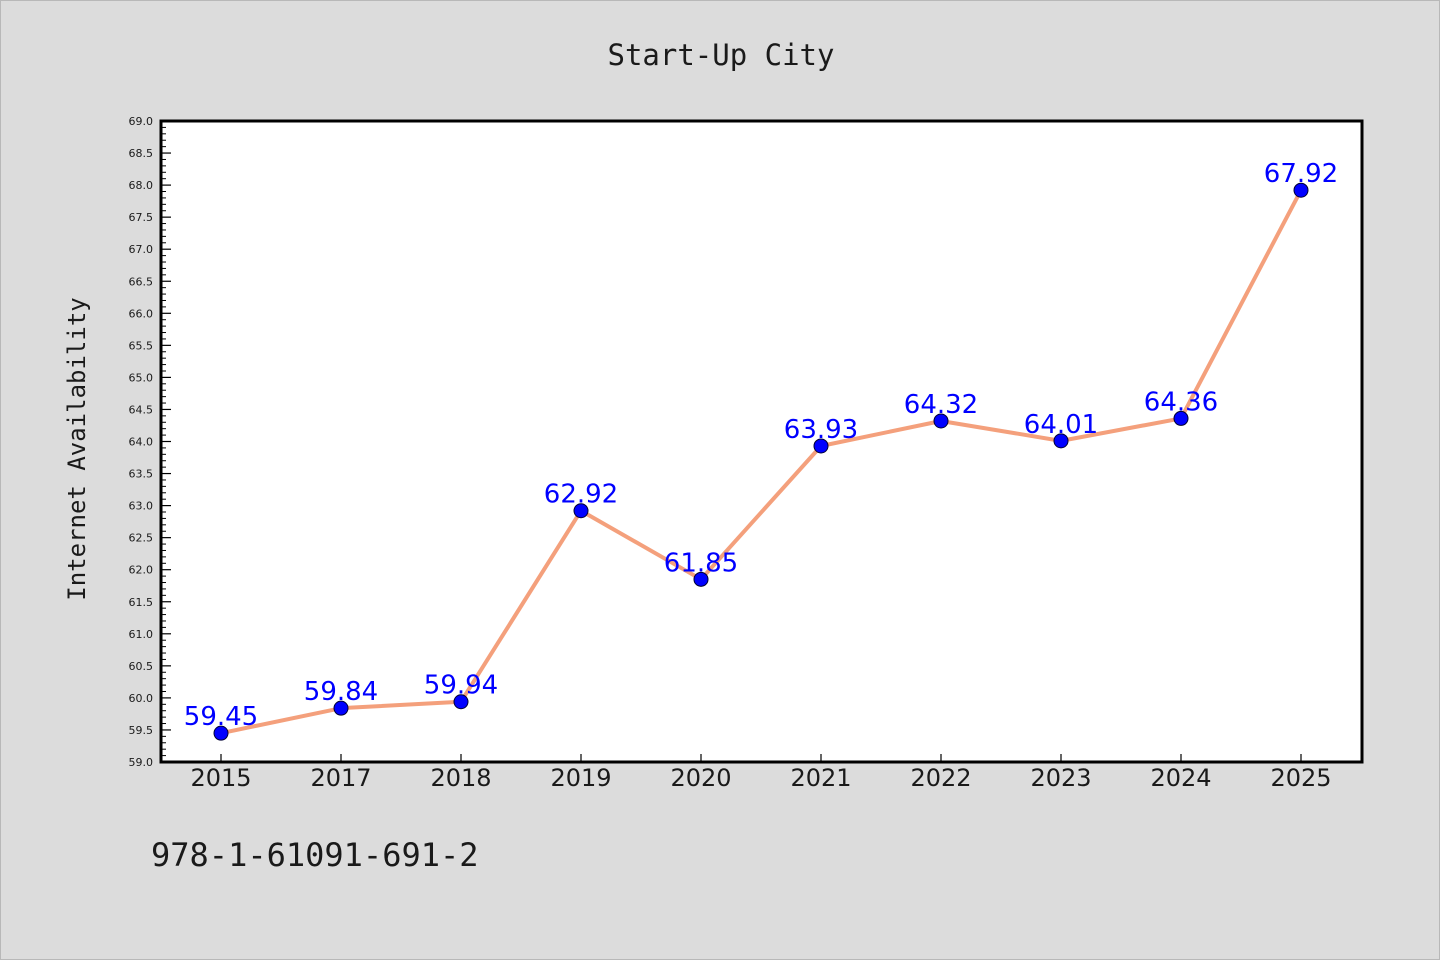 This screenshot has height=960, width=1440. What do you see at coordinates (141, 602) in the screenshot?
I see `y-tick-label: 61.5` at bounding box center [141, 602].